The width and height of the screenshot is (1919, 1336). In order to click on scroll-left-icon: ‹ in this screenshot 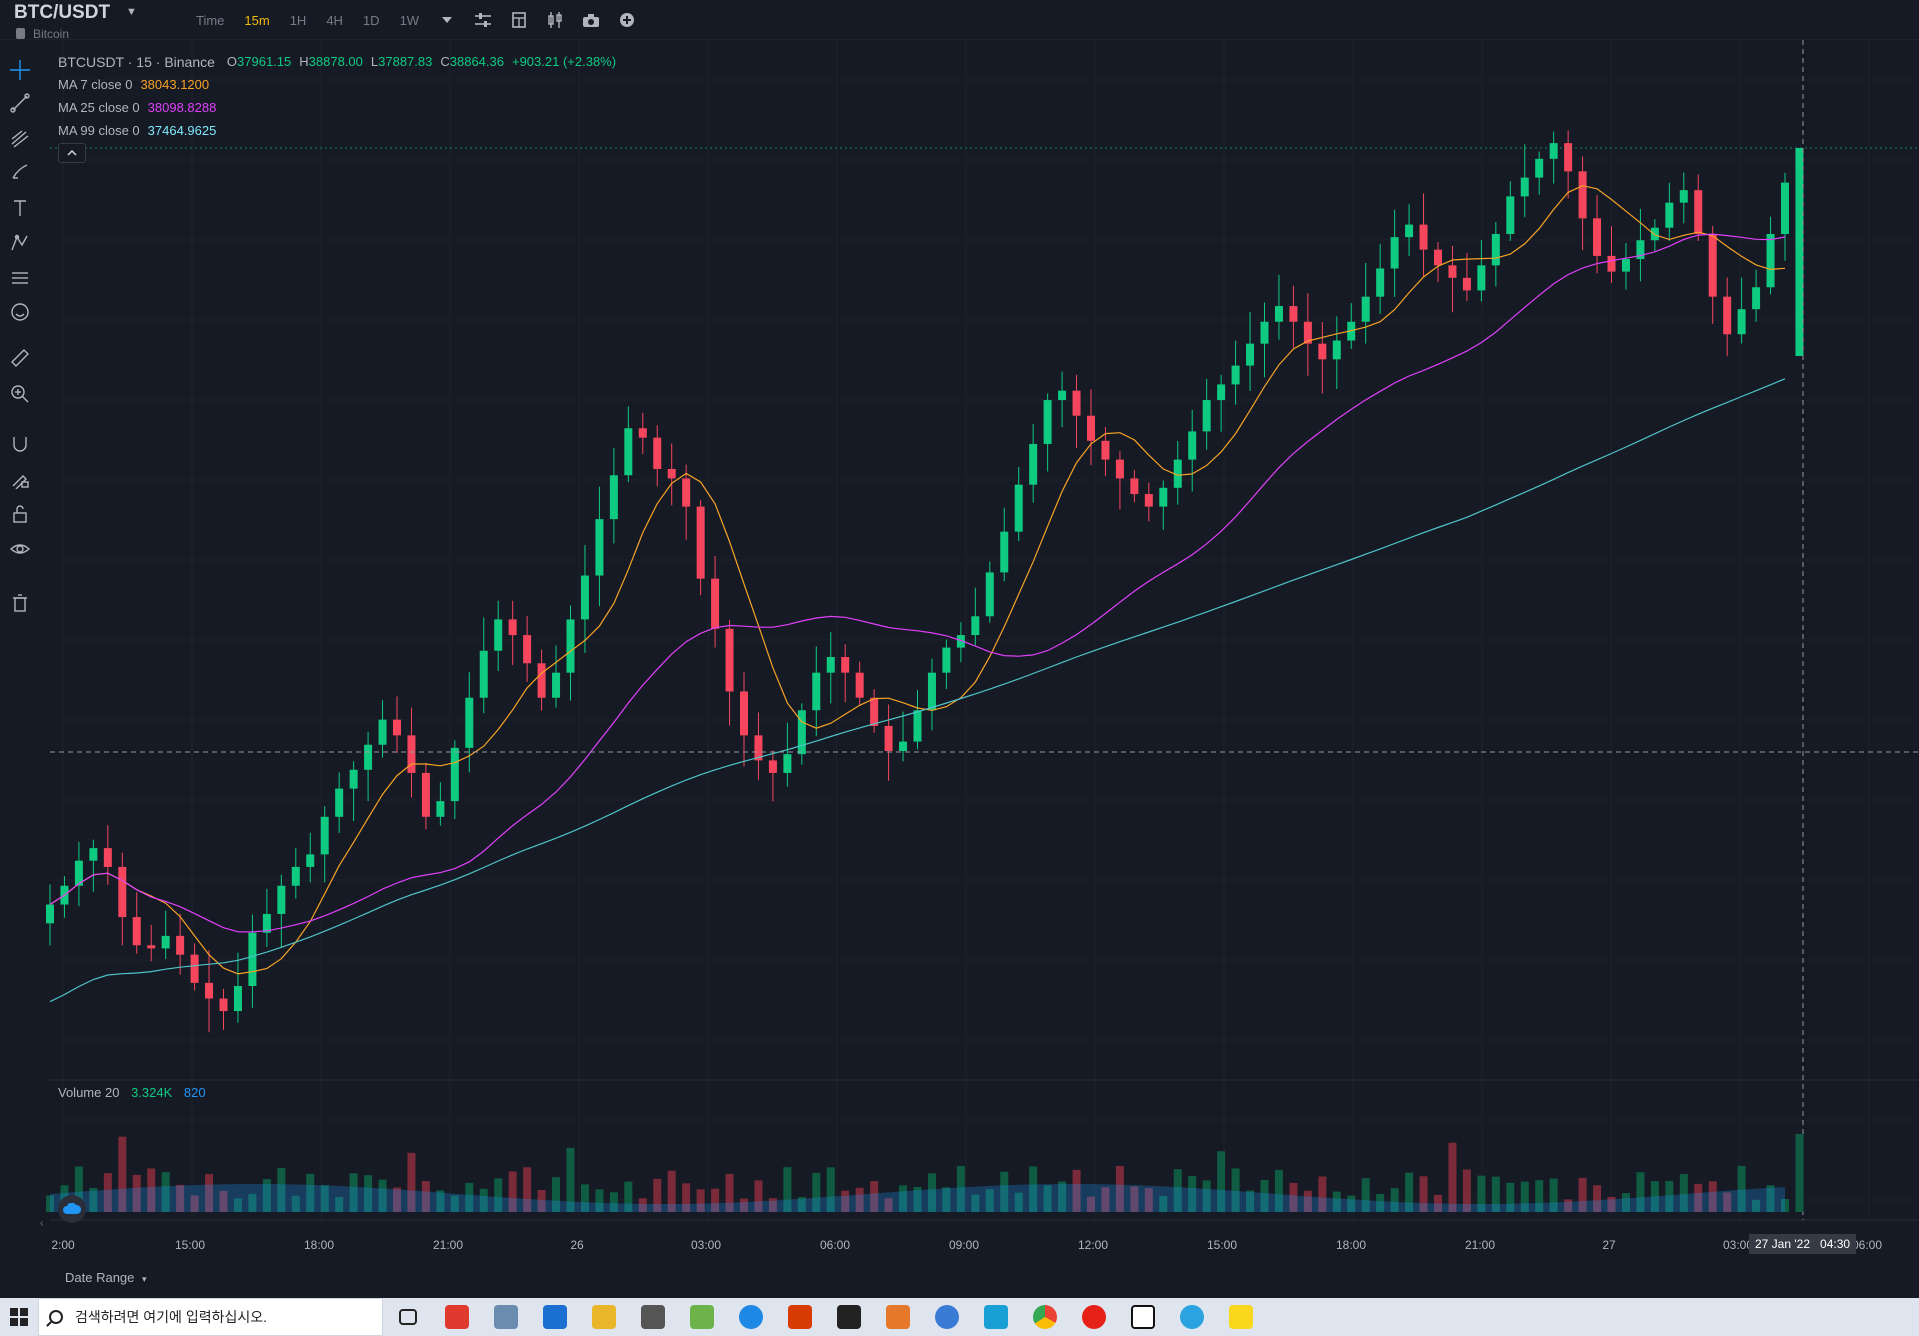, I will do `click(42, 1223)`.